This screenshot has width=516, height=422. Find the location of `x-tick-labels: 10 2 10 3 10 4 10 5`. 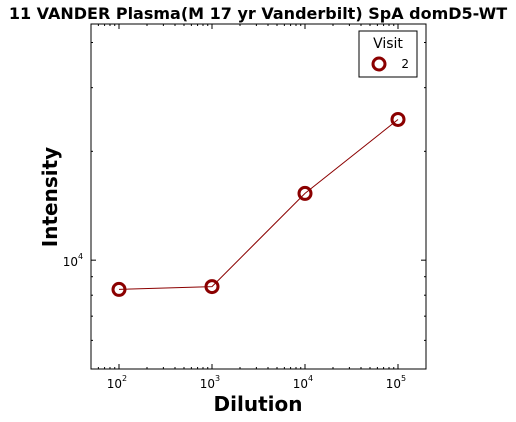

x-tick-labels: 10 2 10 3 10 4 10 5 is located at coordinates (256, 382).